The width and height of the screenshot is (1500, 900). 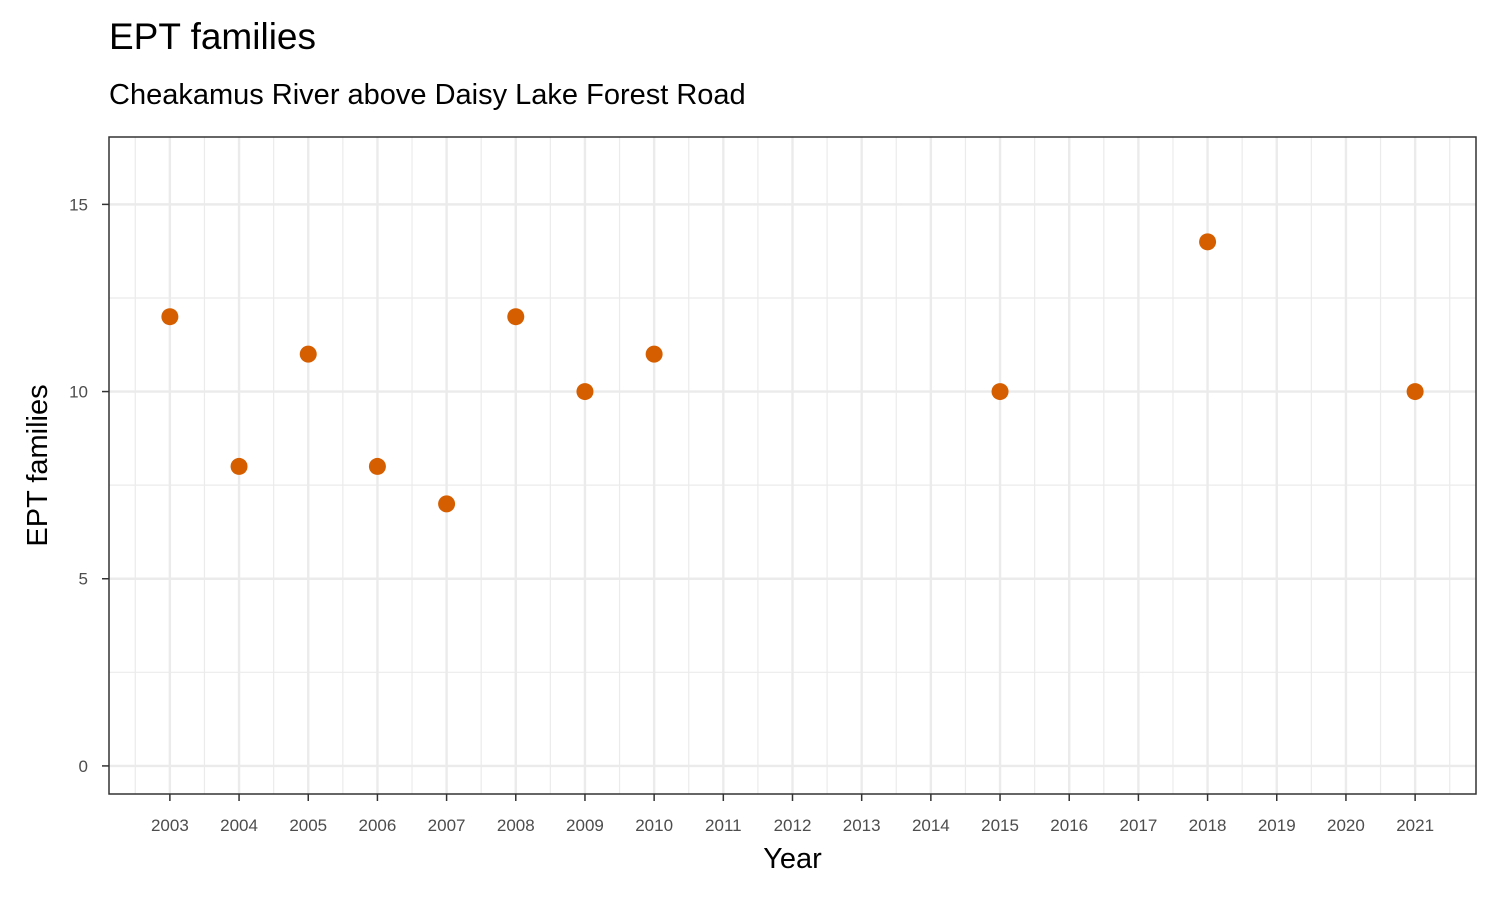 What do you see at coordinates (78, 204) in the screenshot?
I see `y-tick-label: 15` at bounding box center [78, 204].